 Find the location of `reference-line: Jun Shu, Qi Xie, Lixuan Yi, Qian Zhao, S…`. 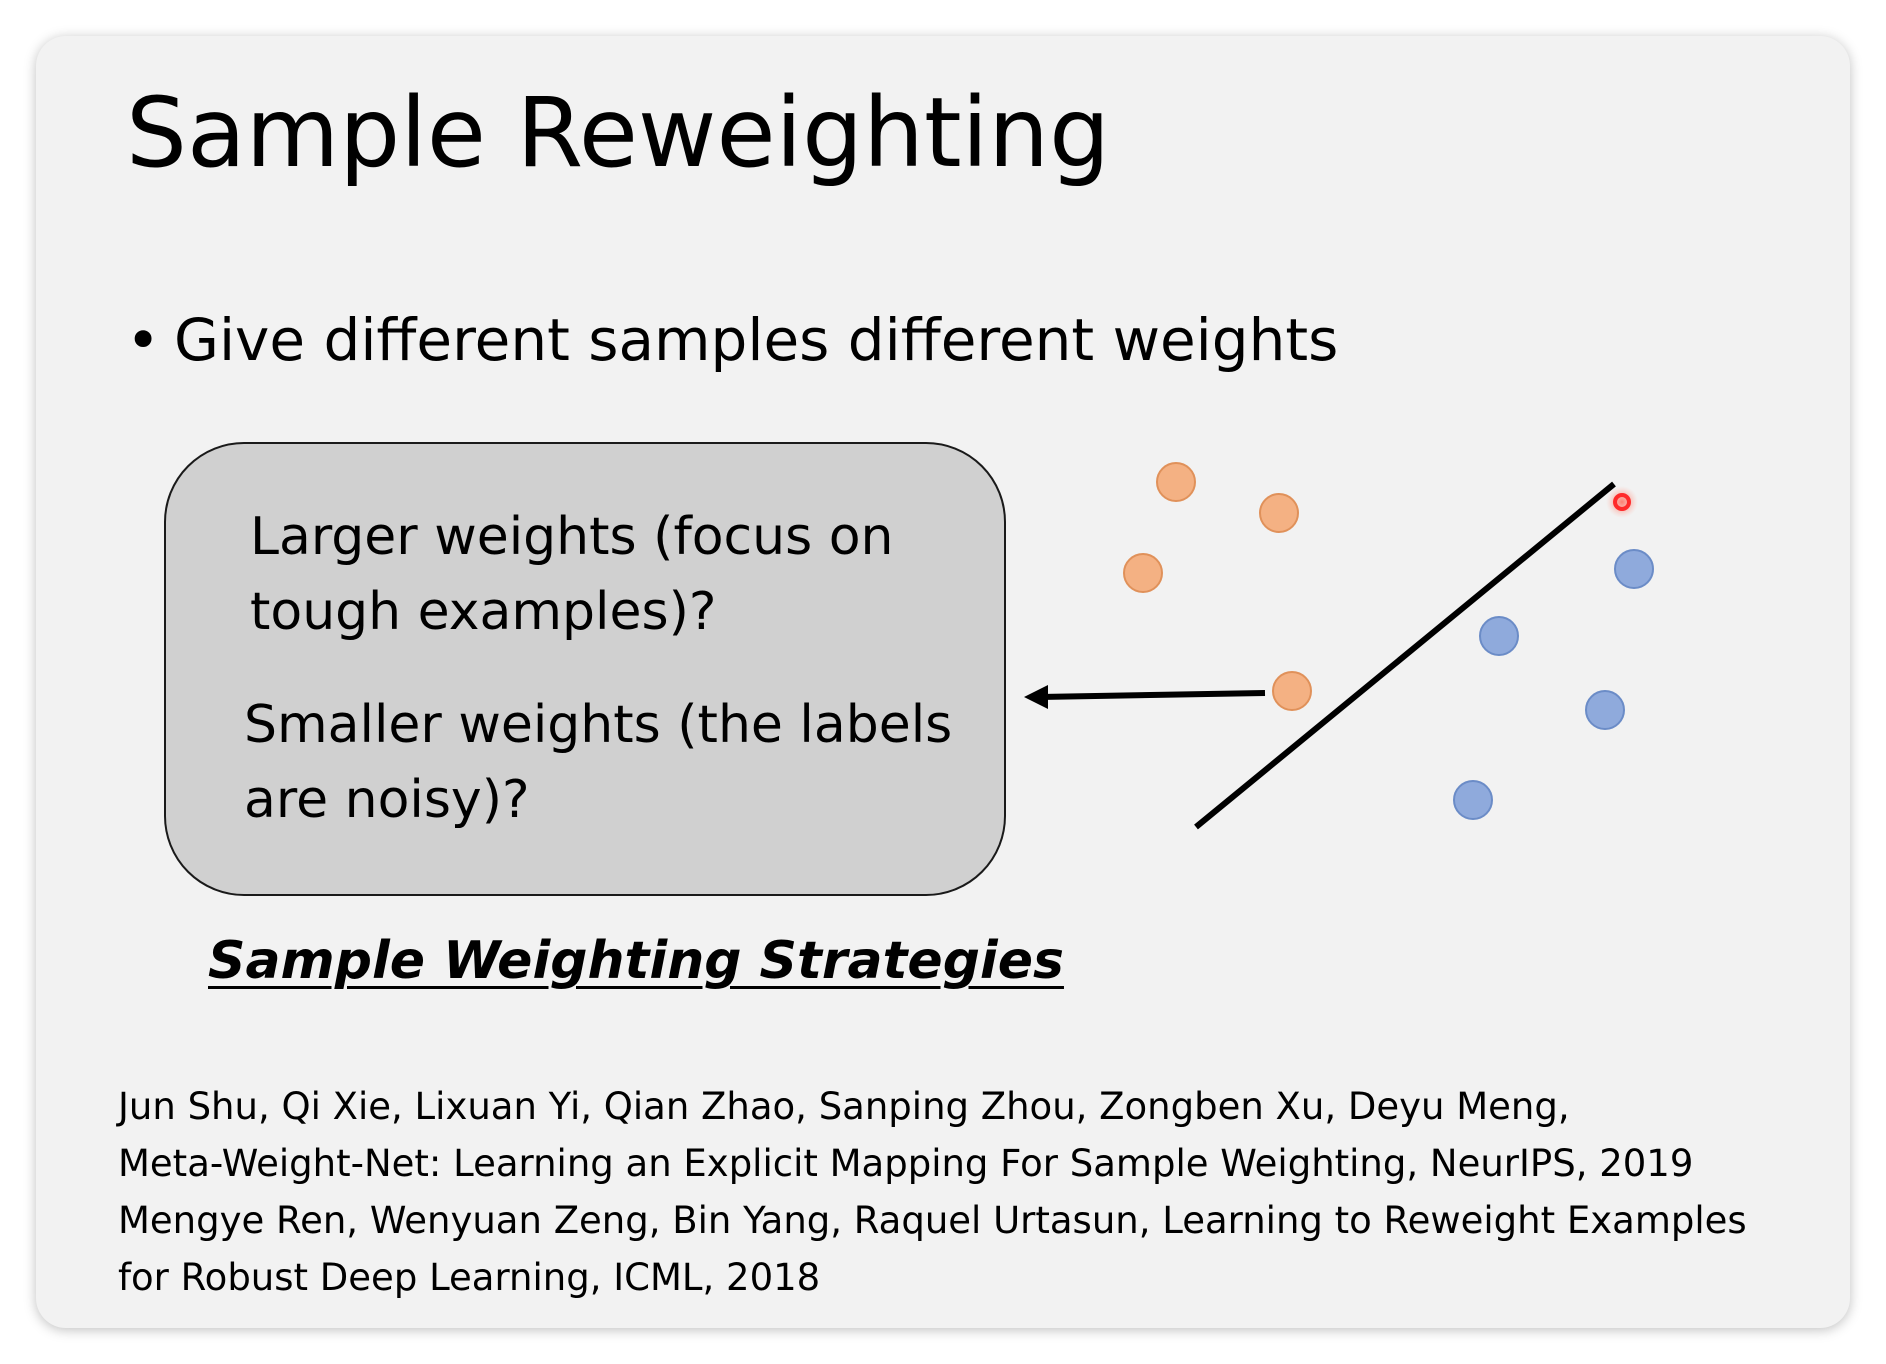

reference-line: Jun Shu, Qi Xie, Lixuan Yi, Qian Zhao, S… is located at coordinates (844, 1106).